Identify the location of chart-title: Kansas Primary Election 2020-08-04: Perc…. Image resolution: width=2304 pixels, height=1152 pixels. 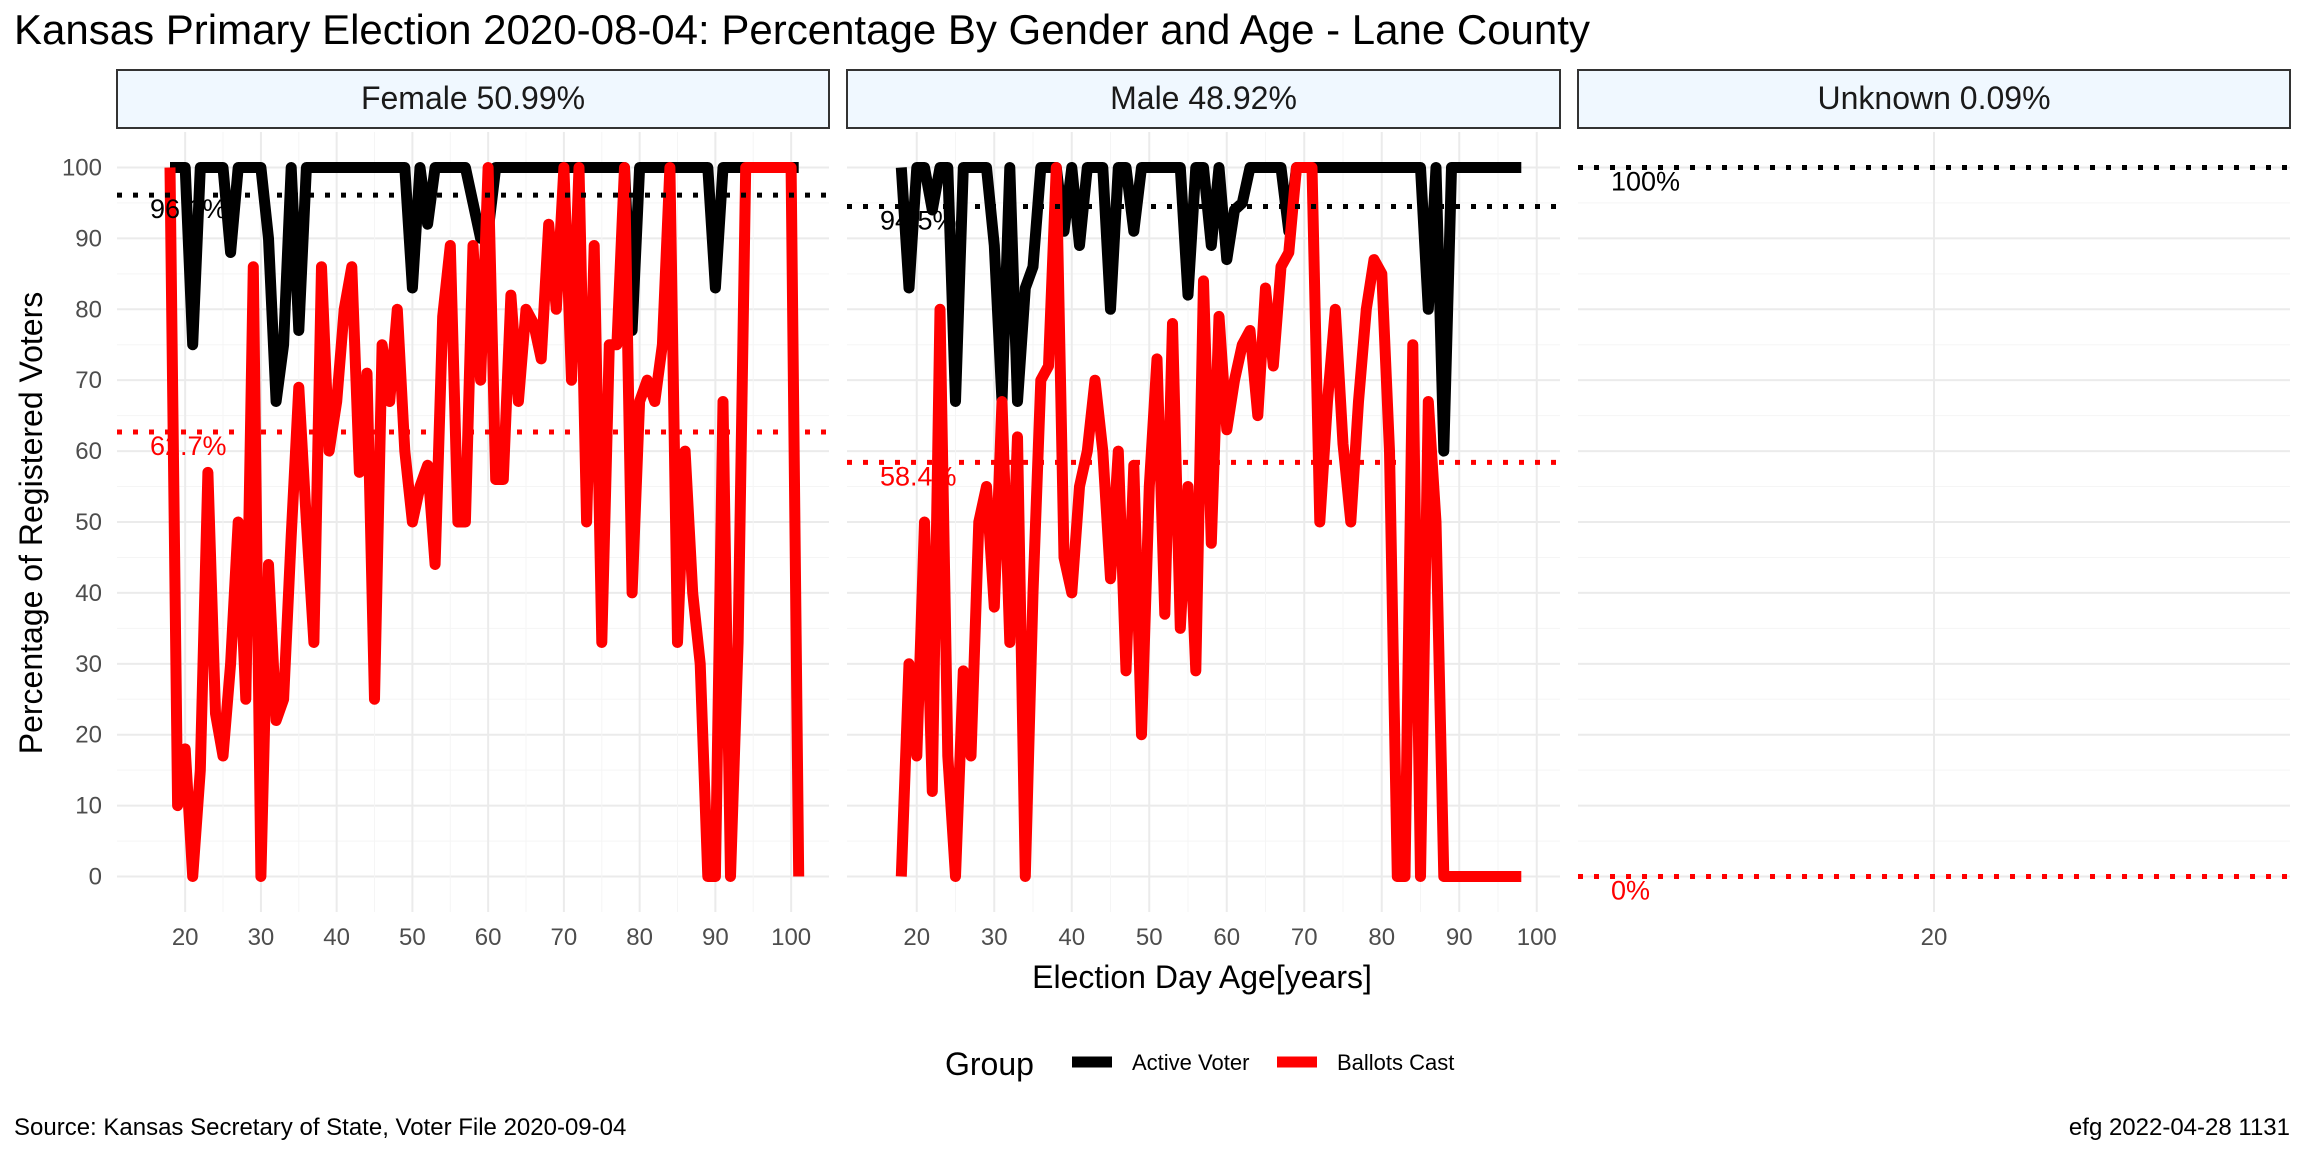
(802, 29).